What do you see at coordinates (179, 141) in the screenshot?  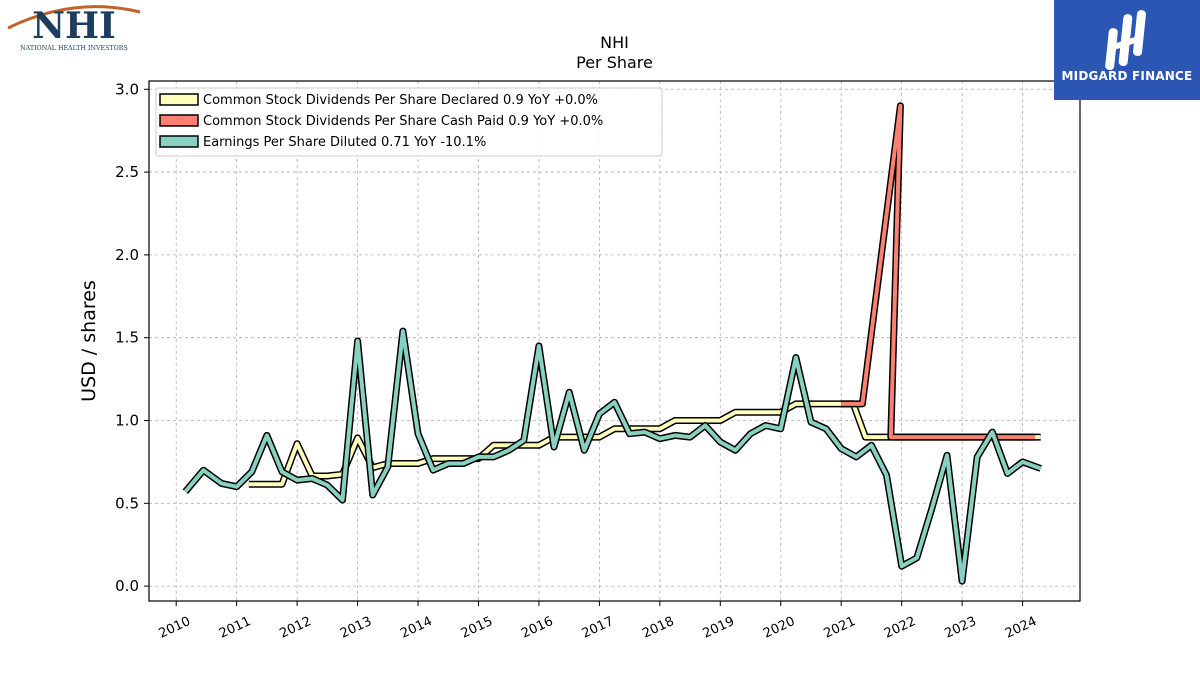 I see `legend-swatch-eps` at bounding box center [179, 141].